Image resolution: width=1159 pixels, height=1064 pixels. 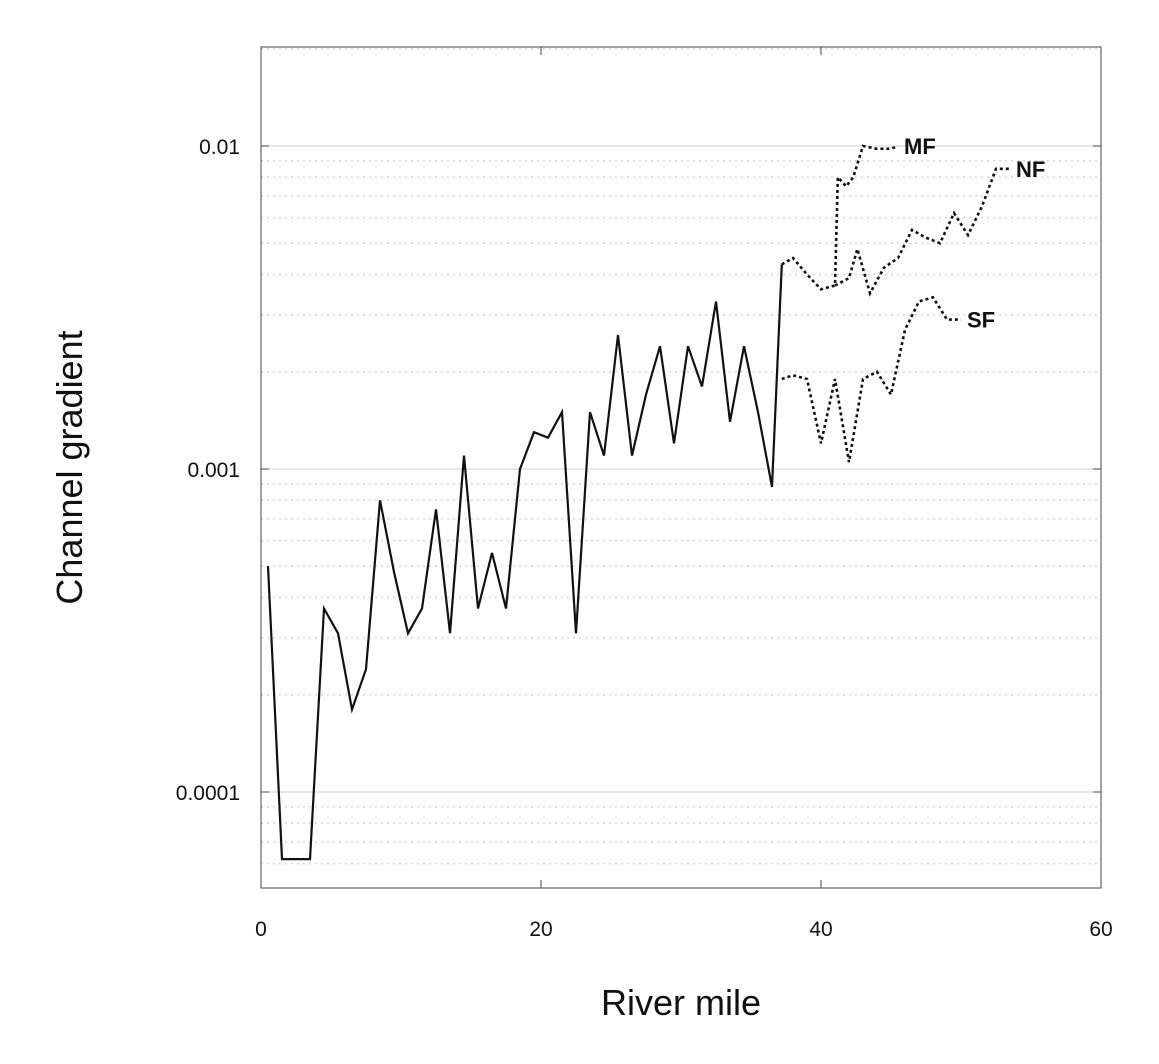 I want to click on series-label-sf: SF, so click(x=981, y=320).